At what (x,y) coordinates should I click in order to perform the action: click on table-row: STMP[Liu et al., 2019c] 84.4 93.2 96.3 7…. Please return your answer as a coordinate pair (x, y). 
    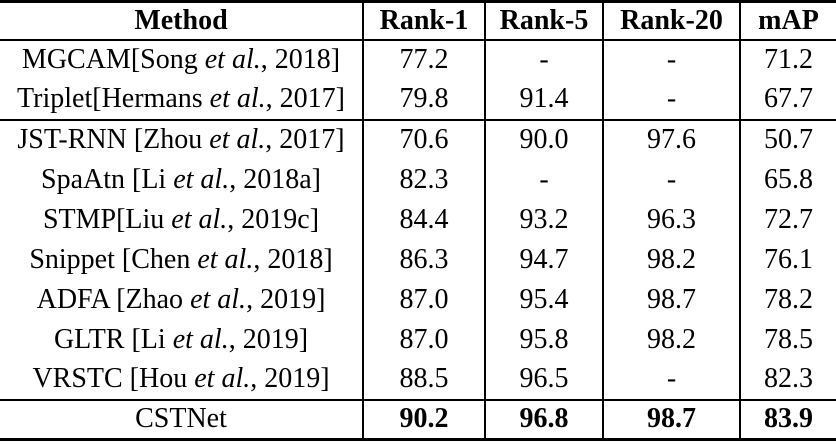
    Looking at the image, I should click on (418, 219).